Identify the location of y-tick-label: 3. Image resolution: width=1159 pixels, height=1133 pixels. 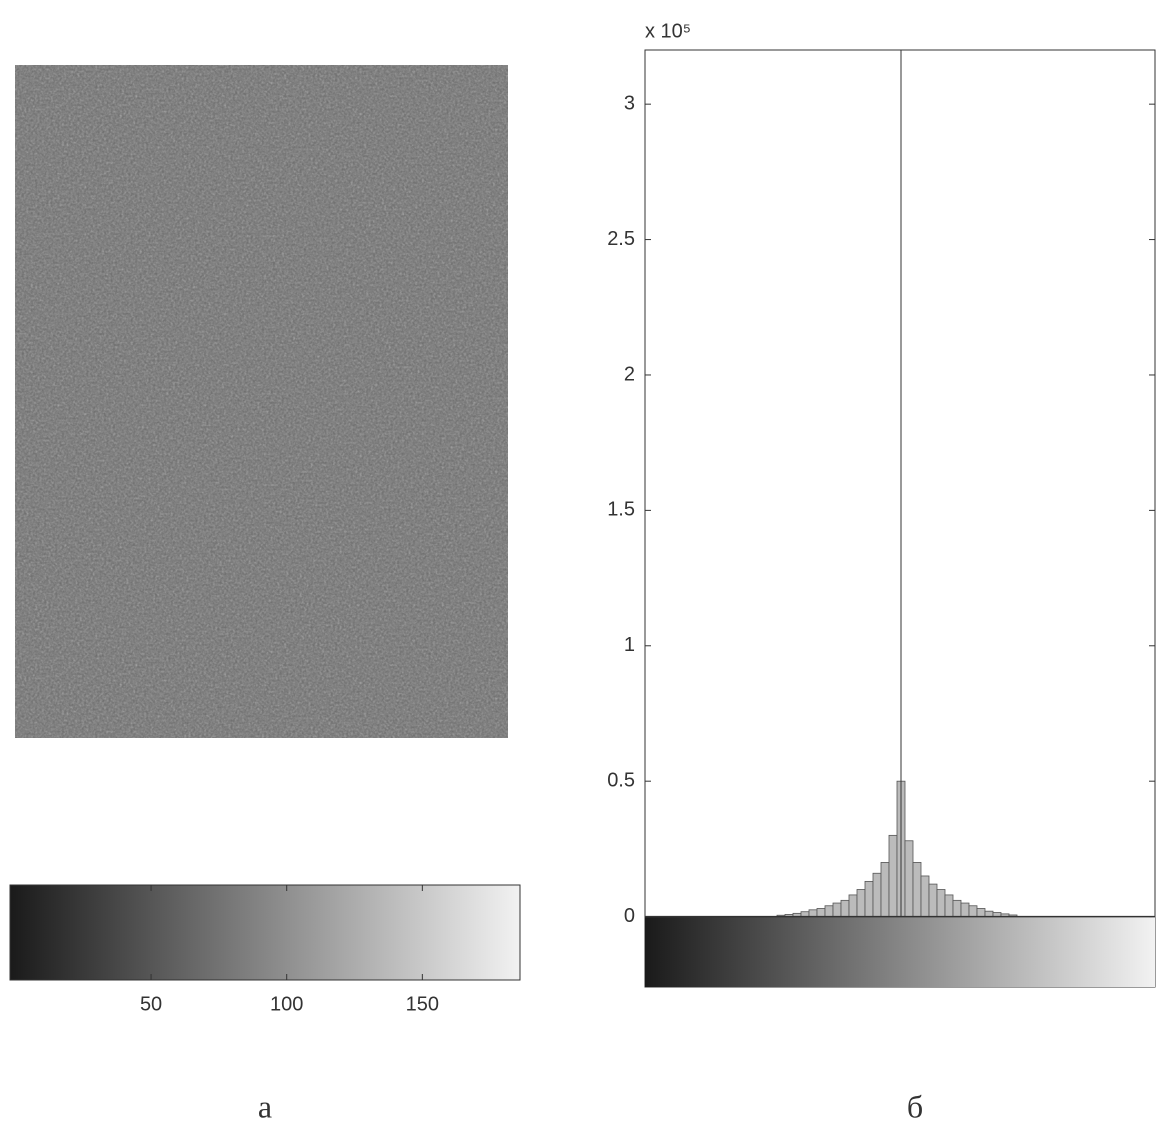
(629, 103).